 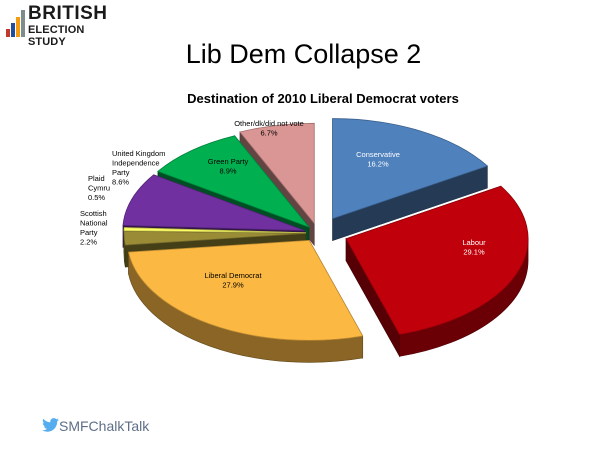 What do you see at coordinates (269, 128) in the screenshot?
I see `slice-label-other-dk-did-not-vote: Other/dk/did not vote 6.7%` at bounding box center [269, 128].